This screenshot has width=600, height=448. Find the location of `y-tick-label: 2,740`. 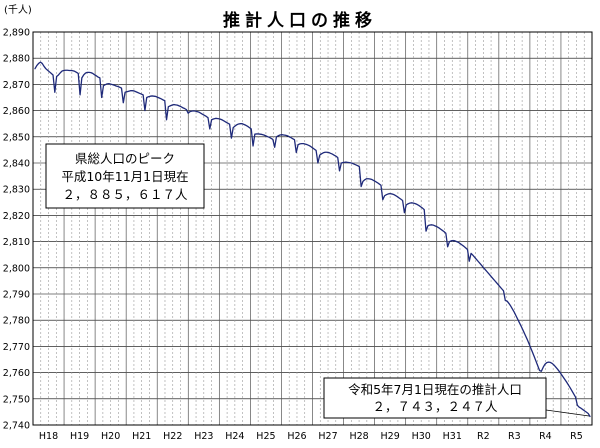

y-tick-label: 2,740 is located at coordinates (16, 426).